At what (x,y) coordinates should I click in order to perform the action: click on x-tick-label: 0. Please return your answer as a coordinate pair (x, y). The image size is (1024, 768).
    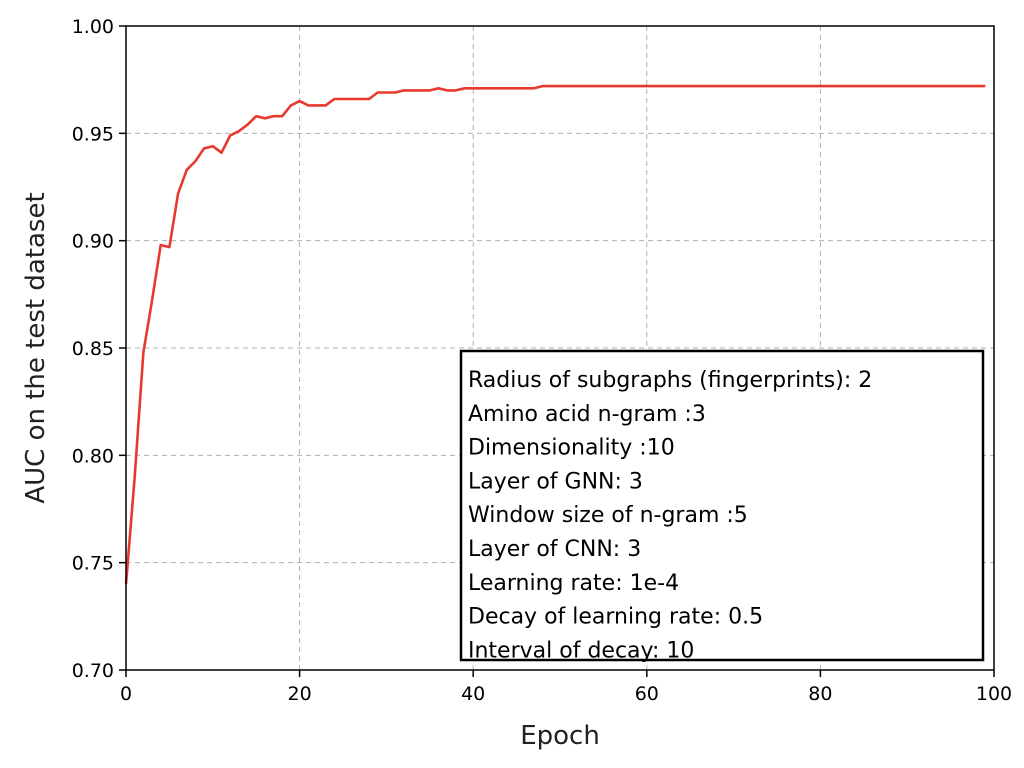
    Looking at the image, I should click on (126, 694).